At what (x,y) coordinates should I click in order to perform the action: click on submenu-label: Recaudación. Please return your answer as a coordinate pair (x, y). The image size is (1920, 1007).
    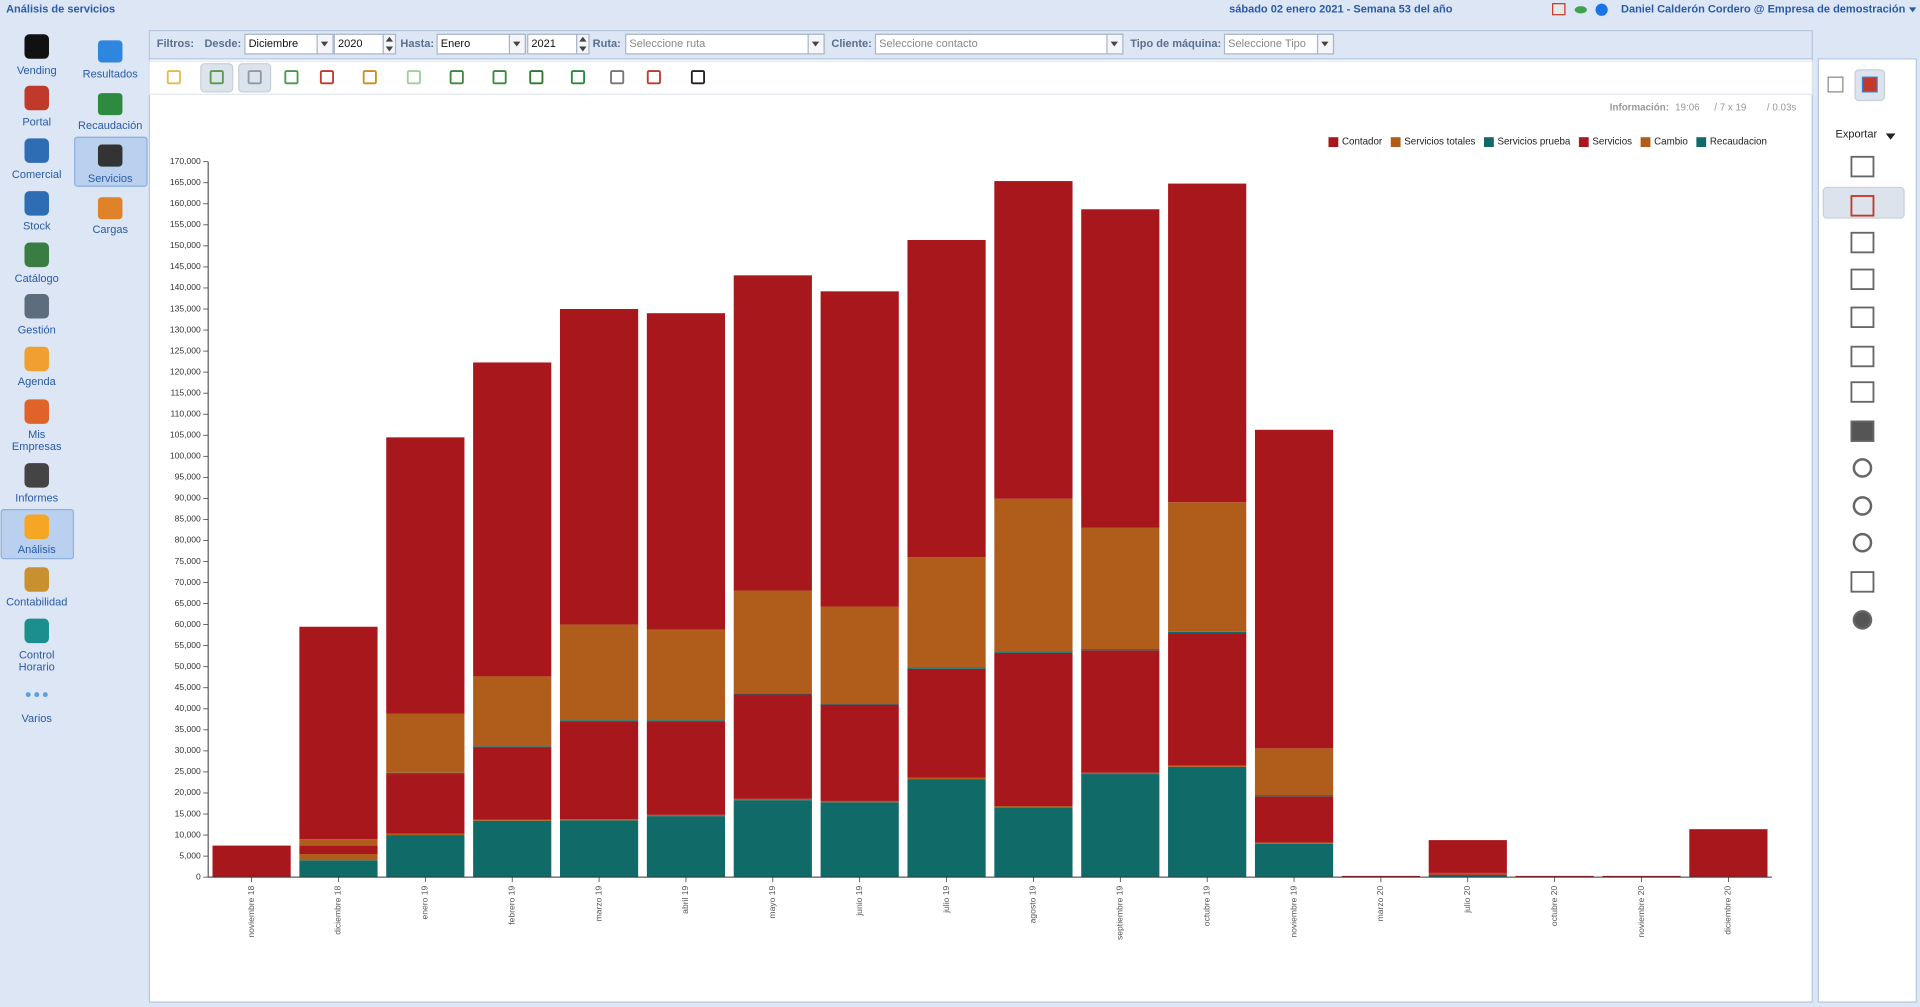
    Looking at the image, I should click on (110, 126).